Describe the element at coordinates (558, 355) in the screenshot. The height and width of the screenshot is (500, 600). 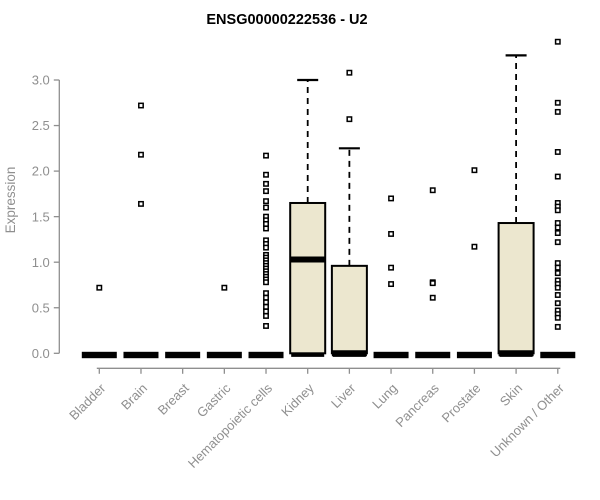
I see `box-unknown-other` at that location.